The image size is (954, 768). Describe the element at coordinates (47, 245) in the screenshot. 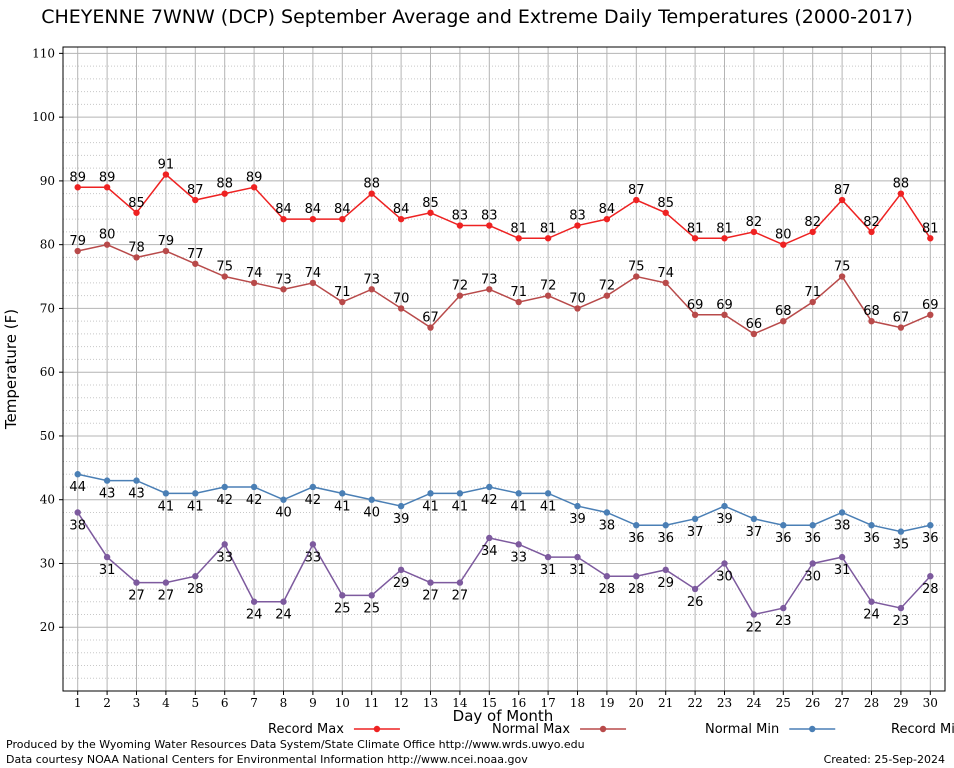

I see `y-tick-label: 80` at that location.